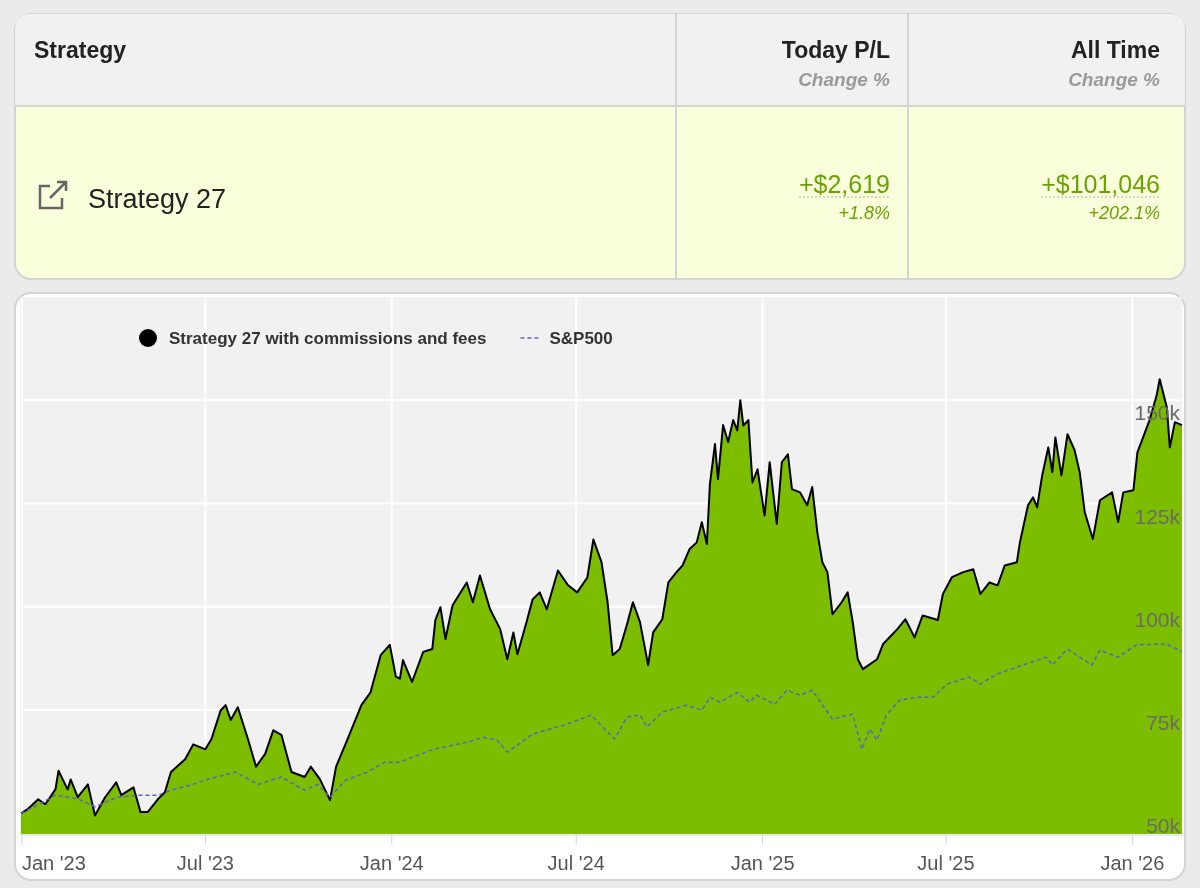 This screenshot has height=888, width=1200. What do you see at coordinates (576, 863) in the screenshot?
I see `x-tick-label: Jul '24` at bounding box center [576, 863].